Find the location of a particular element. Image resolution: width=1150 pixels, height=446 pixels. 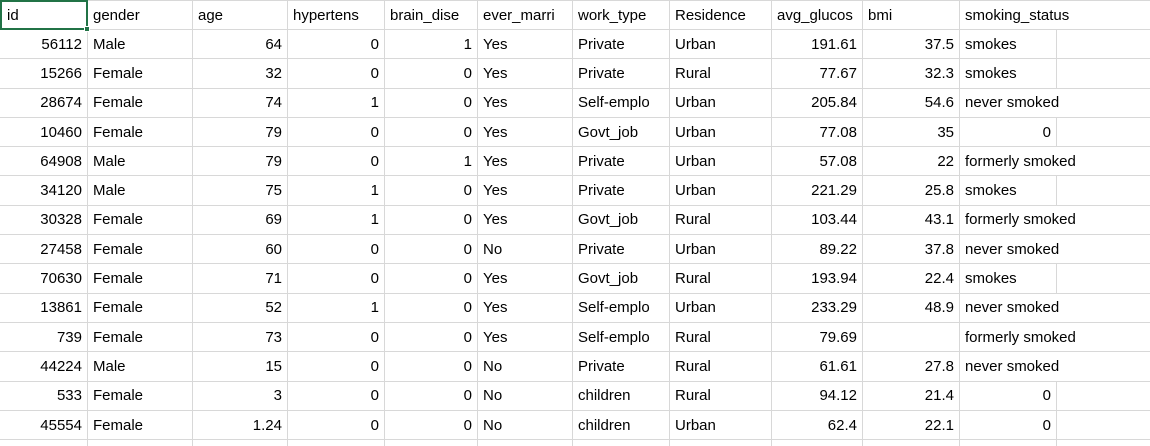

cell-avg-glucose: 62.4 is located at coordinates (817, 425).